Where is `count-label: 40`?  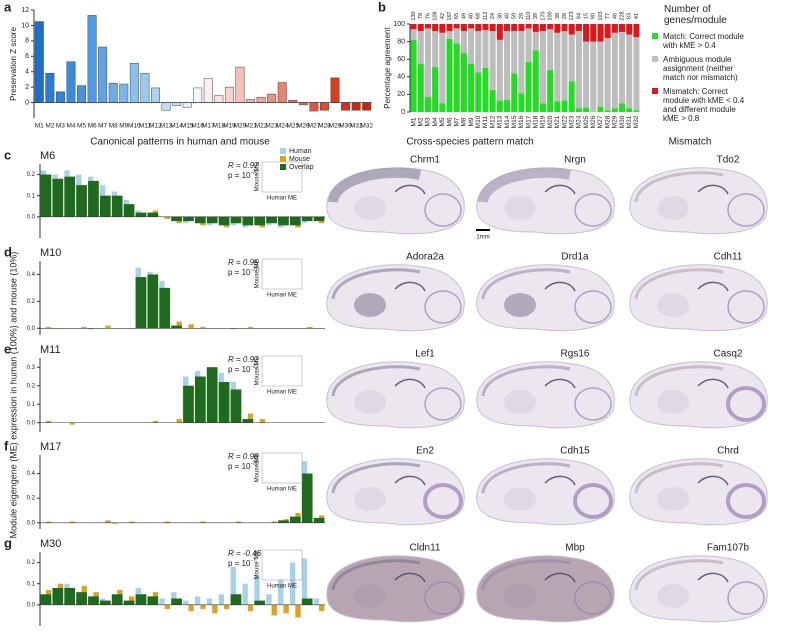
count-label: 40 is located at coordinates (507, 16).